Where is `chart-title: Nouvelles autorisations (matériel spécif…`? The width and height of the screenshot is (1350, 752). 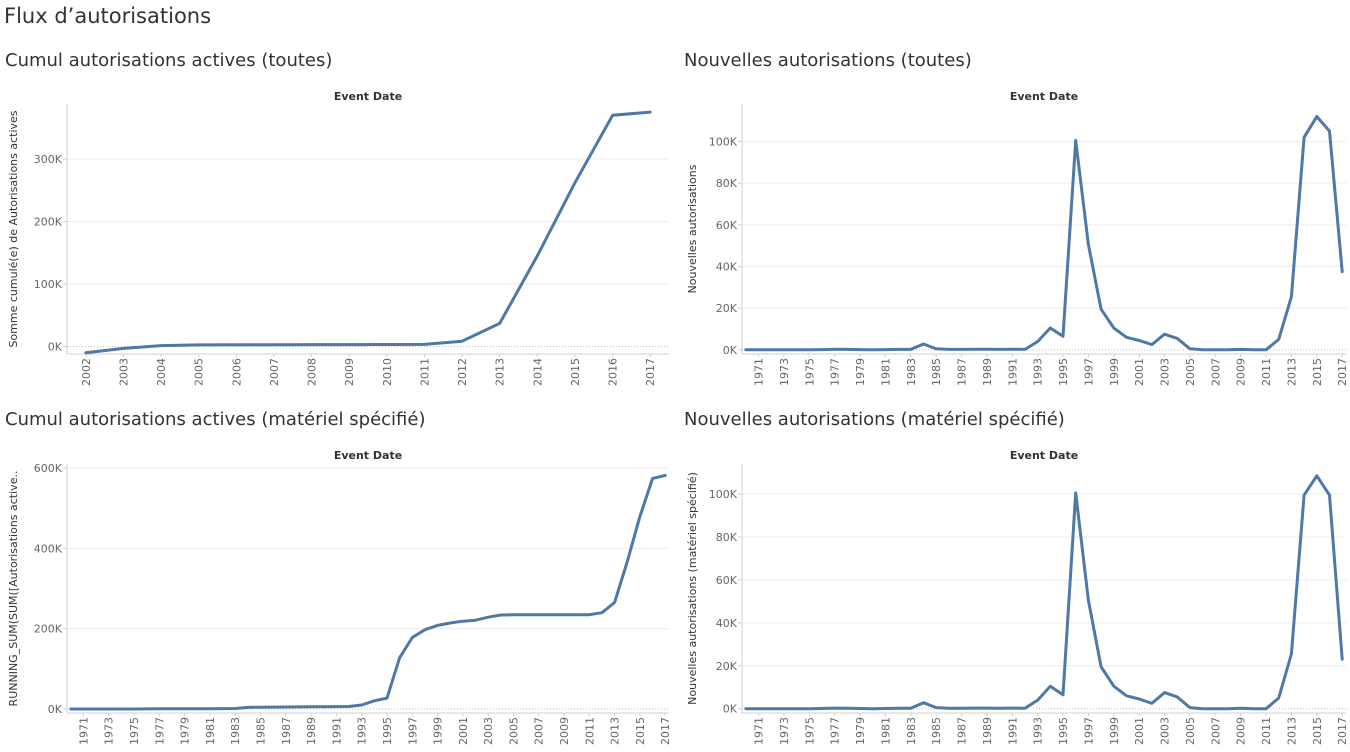
chart-title: Nouvelles autorisations (matériel spécif… is located at coordinates (874, 419).